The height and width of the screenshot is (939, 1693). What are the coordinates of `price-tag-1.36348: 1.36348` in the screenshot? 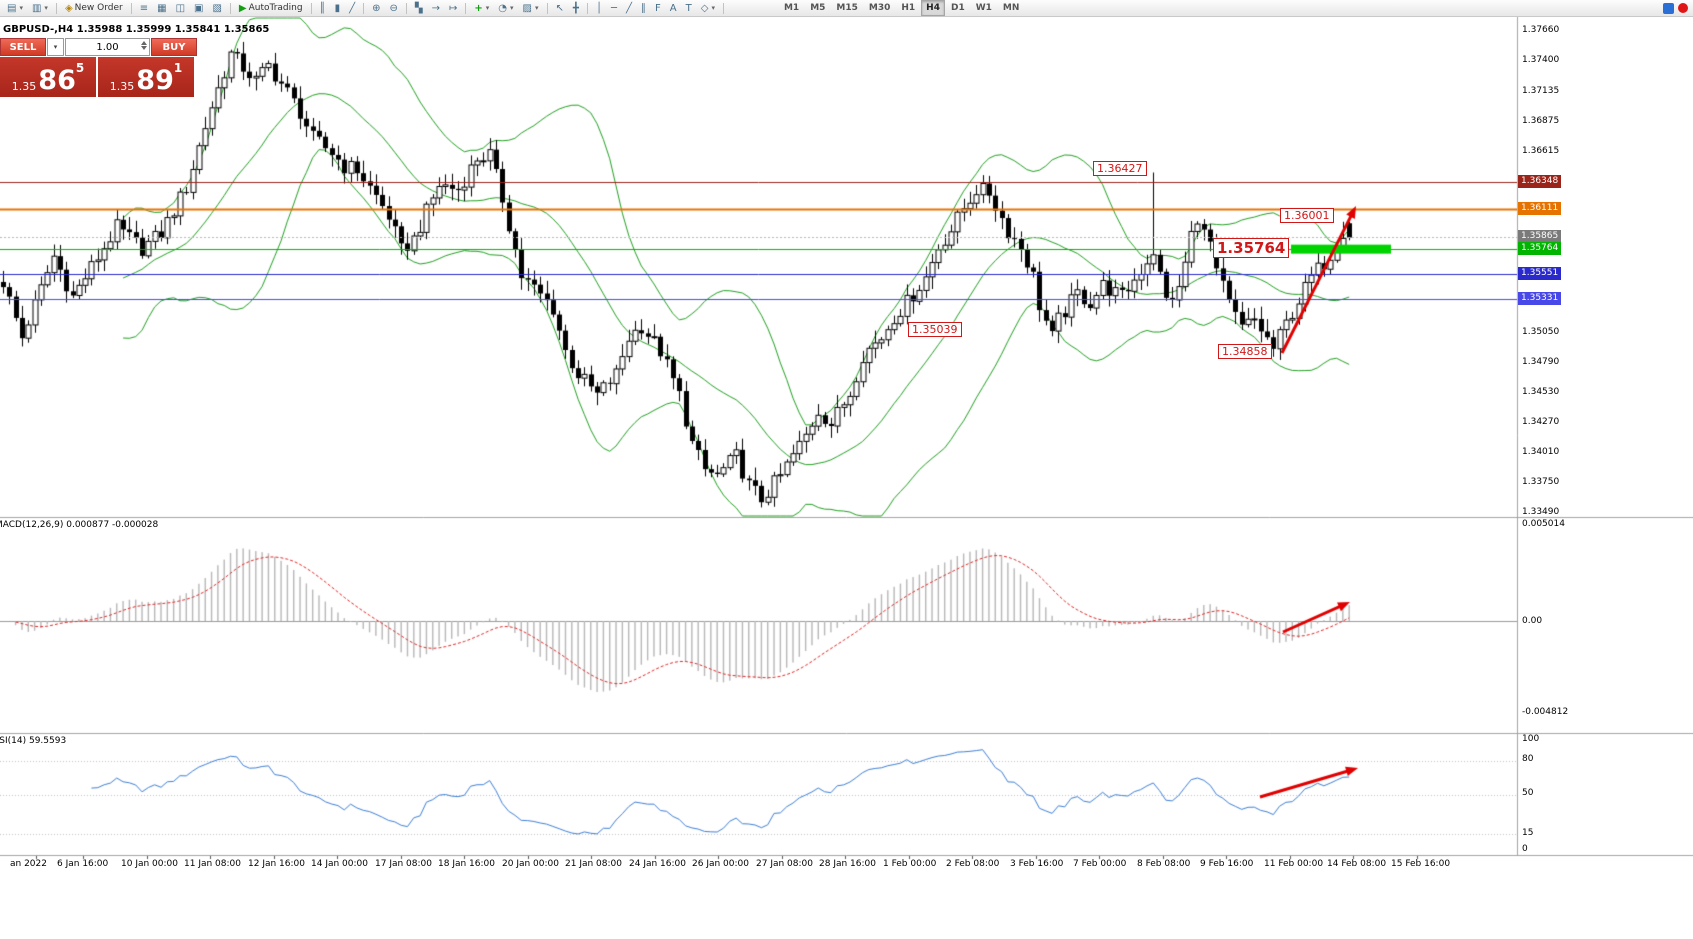 It's located at (1540, 181).